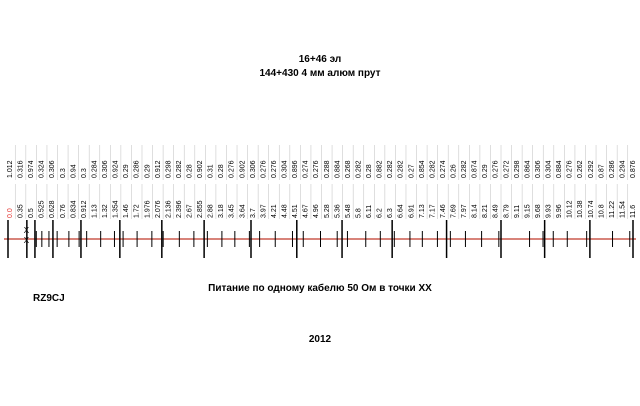 This screenshot has width=640, height=406. Describe the element at coordinates (84, 173) in the screenshot. I see `element-length-label: 0.3` at that location.